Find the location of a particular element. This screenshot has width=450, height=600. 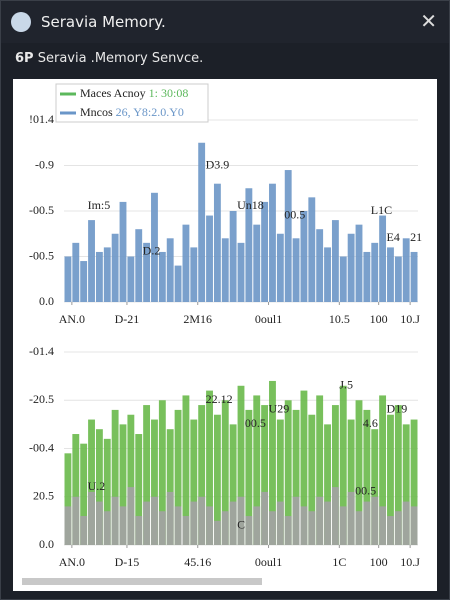

legend-label: Mncos 26, Y8:2.0.Y0 is located at coordinates (132, 112).